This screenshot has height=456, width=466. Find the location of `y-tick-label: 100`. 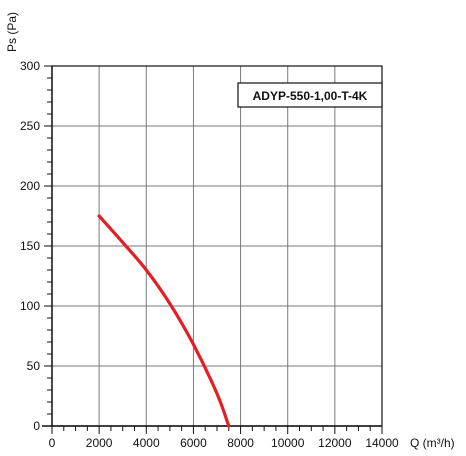

y-tick-label: 100 is located at coordinates (30, 306).